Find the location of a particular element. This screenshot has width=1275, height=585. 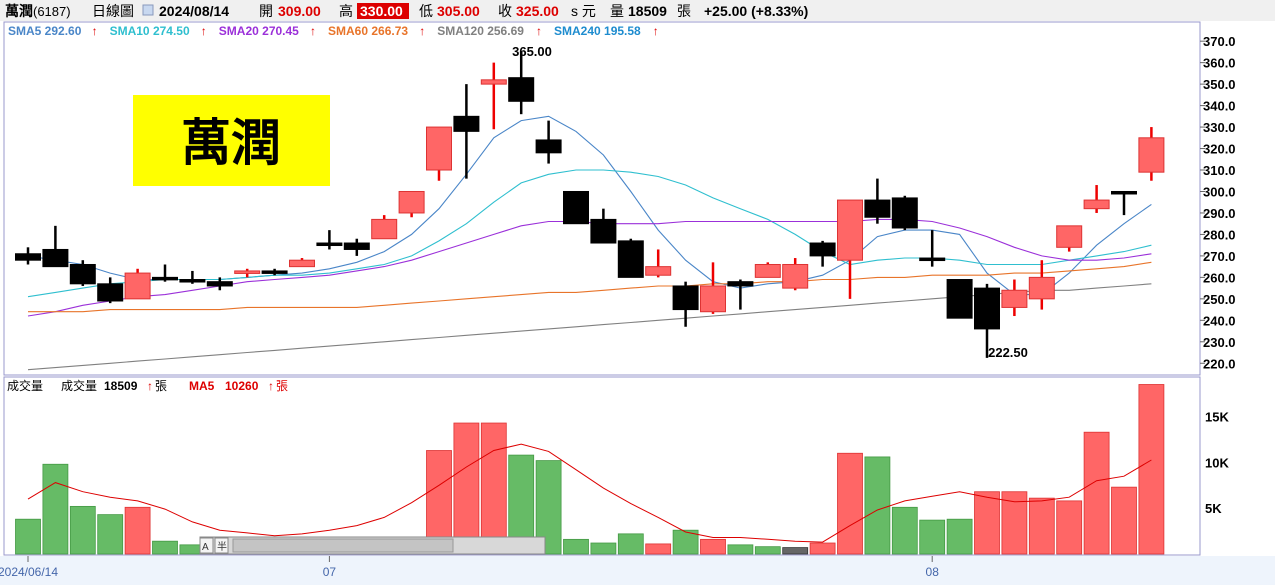

stock-label-box is located at coordinates (231, 140).